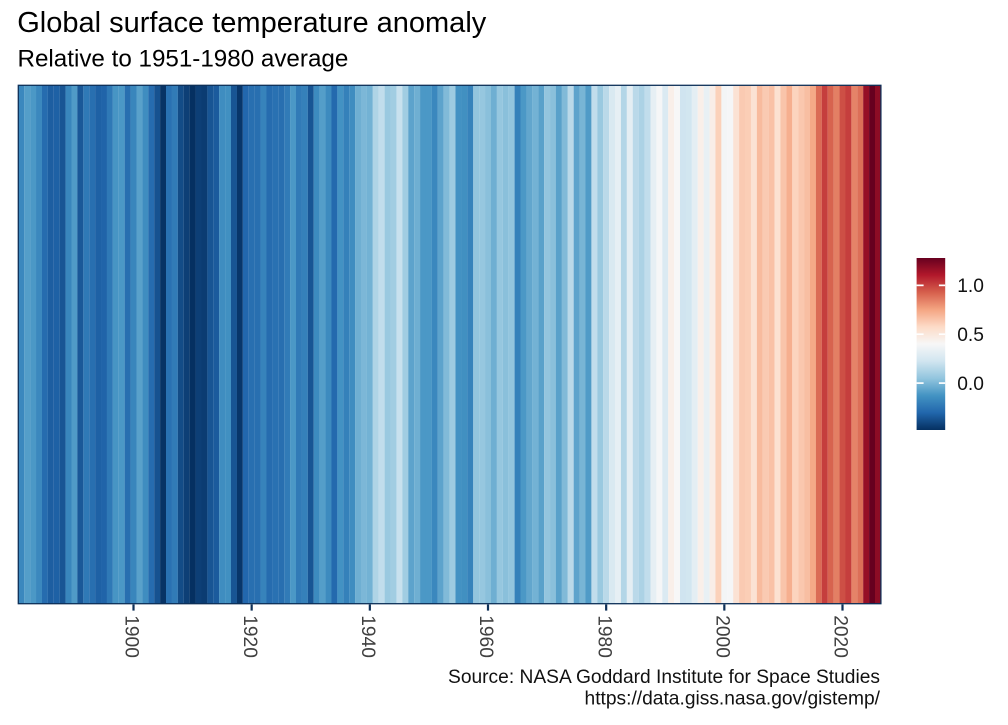 Image resolution: width=1008 pixels, height=725 pixels. Describe the element at coordinates (367, 636) in the screenshot. I see `svg-text: 1940` at that location.